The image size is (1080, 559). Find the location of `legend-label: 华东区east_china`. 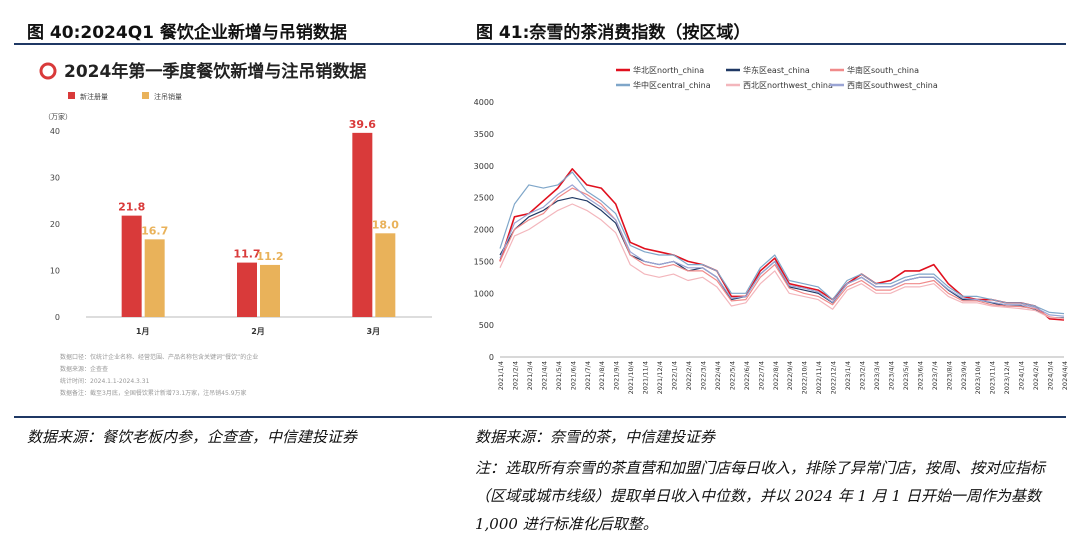

legend-label: 华东区east_china is located at coordinates (776, 70).